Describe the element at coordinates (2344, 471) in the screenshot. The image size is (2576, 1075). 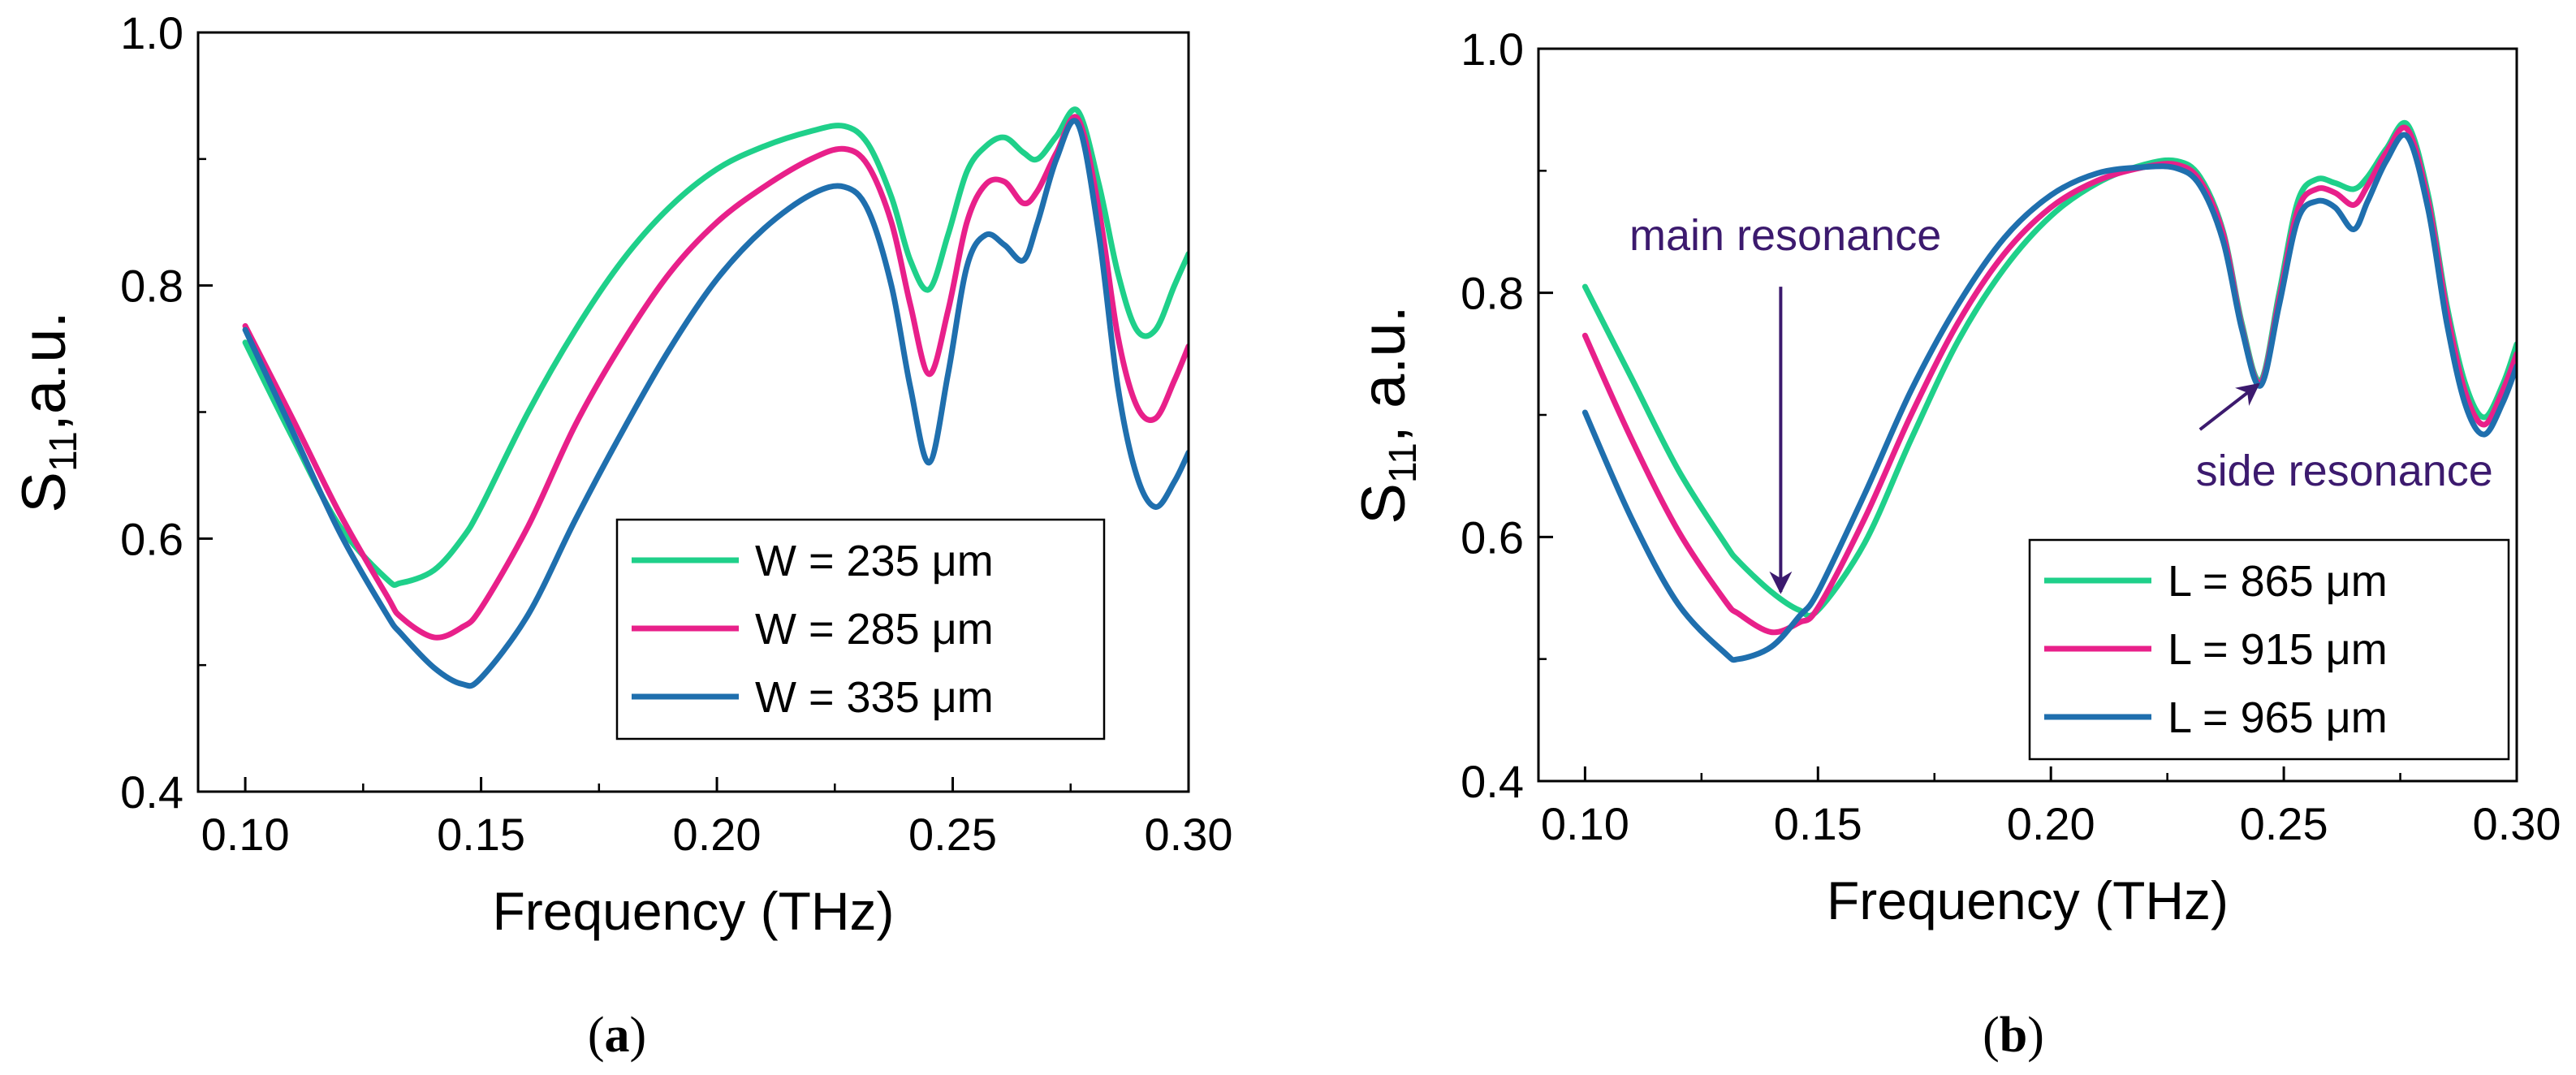
I see `annotation-label: side resonance` at that location.